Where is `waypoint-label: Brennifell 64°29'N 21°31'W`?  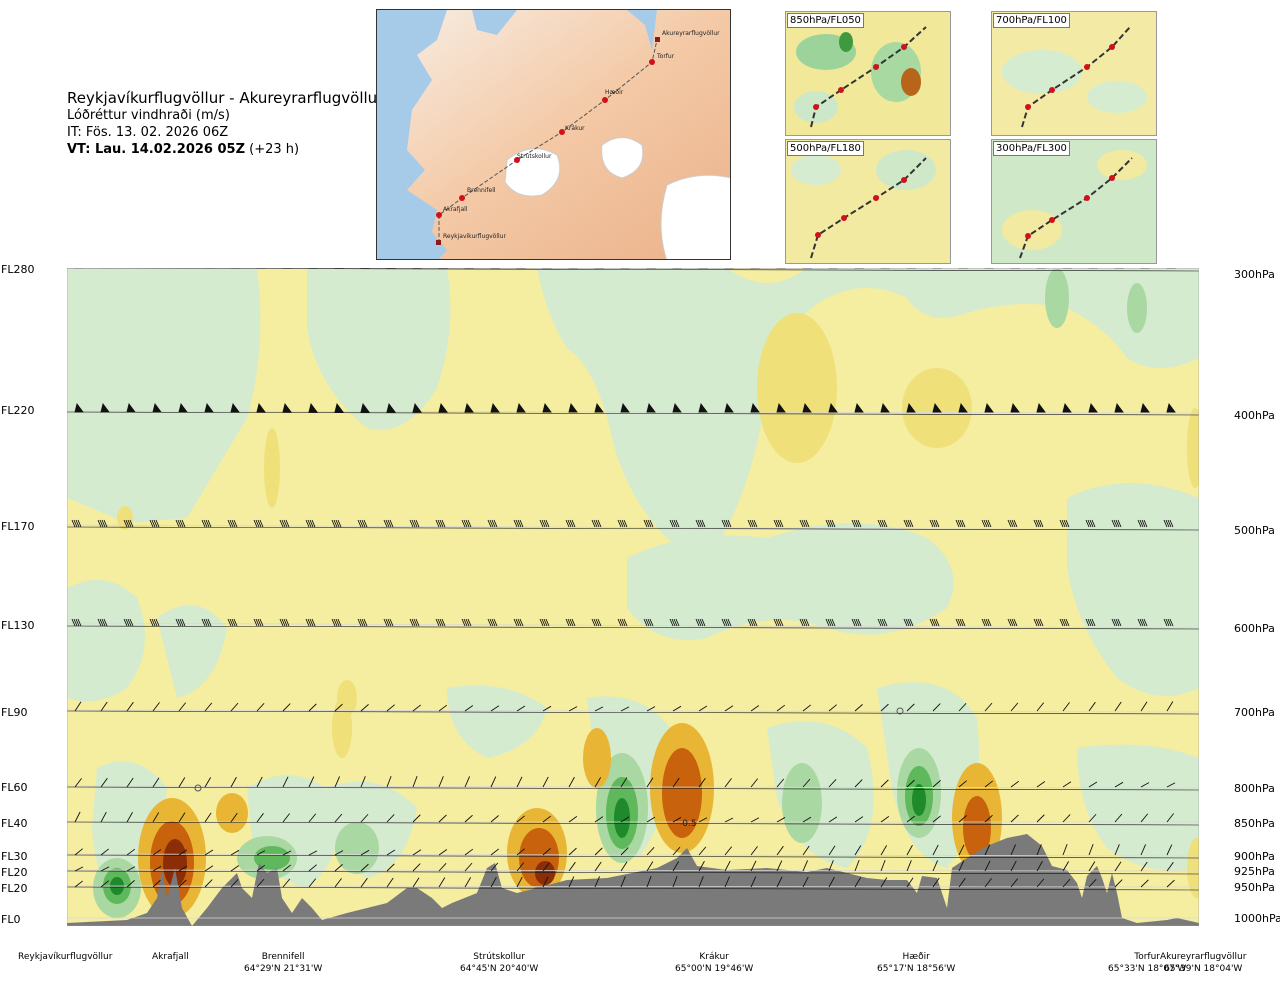 waypoint-label: Brennifell 64°29'N 21°31'W is located at coordinates (283, 963).